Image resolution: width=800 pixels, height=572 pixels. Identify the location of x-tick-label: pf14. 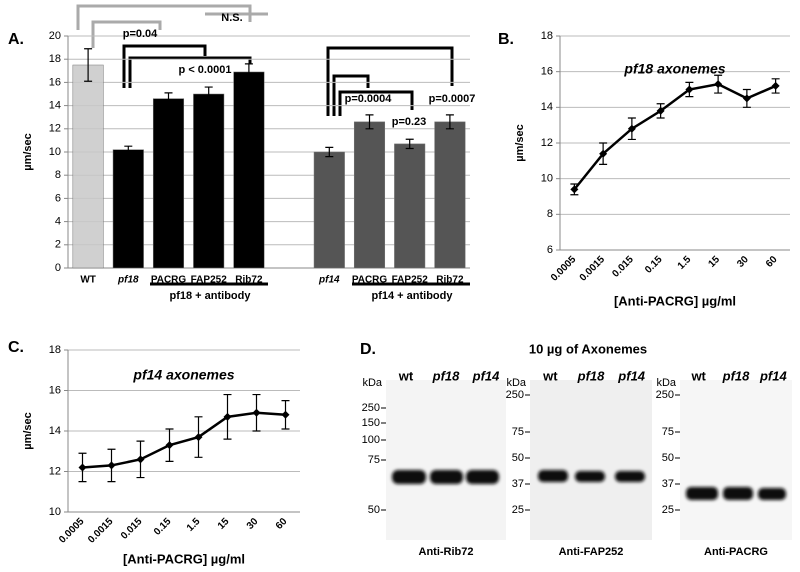
(329, 280).